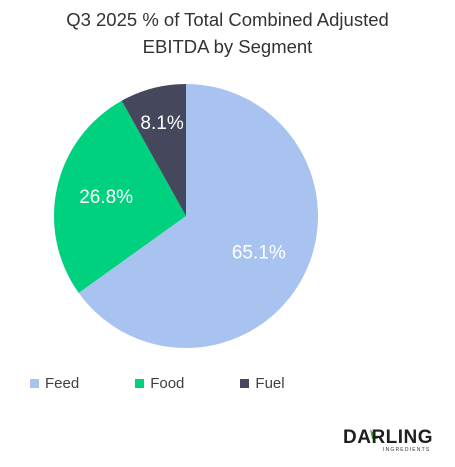 This screenshot has height=467, width=455. Describe the element at coordinates (270, 383) in the screenshot. I see `legend-label-fuel: Fuel` at that location.